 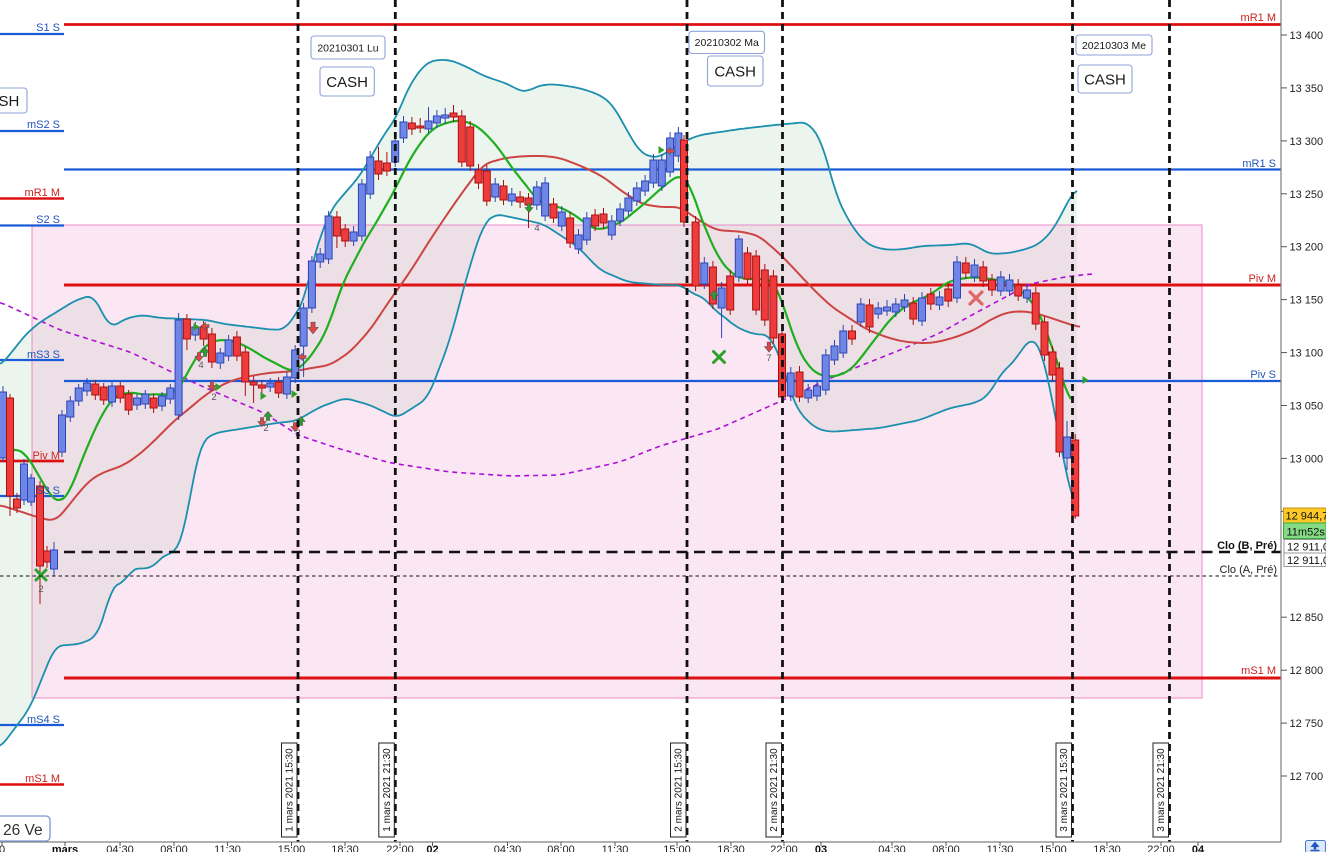 I want to click on svg-text: 12 800, so click(x=1307, y=671).